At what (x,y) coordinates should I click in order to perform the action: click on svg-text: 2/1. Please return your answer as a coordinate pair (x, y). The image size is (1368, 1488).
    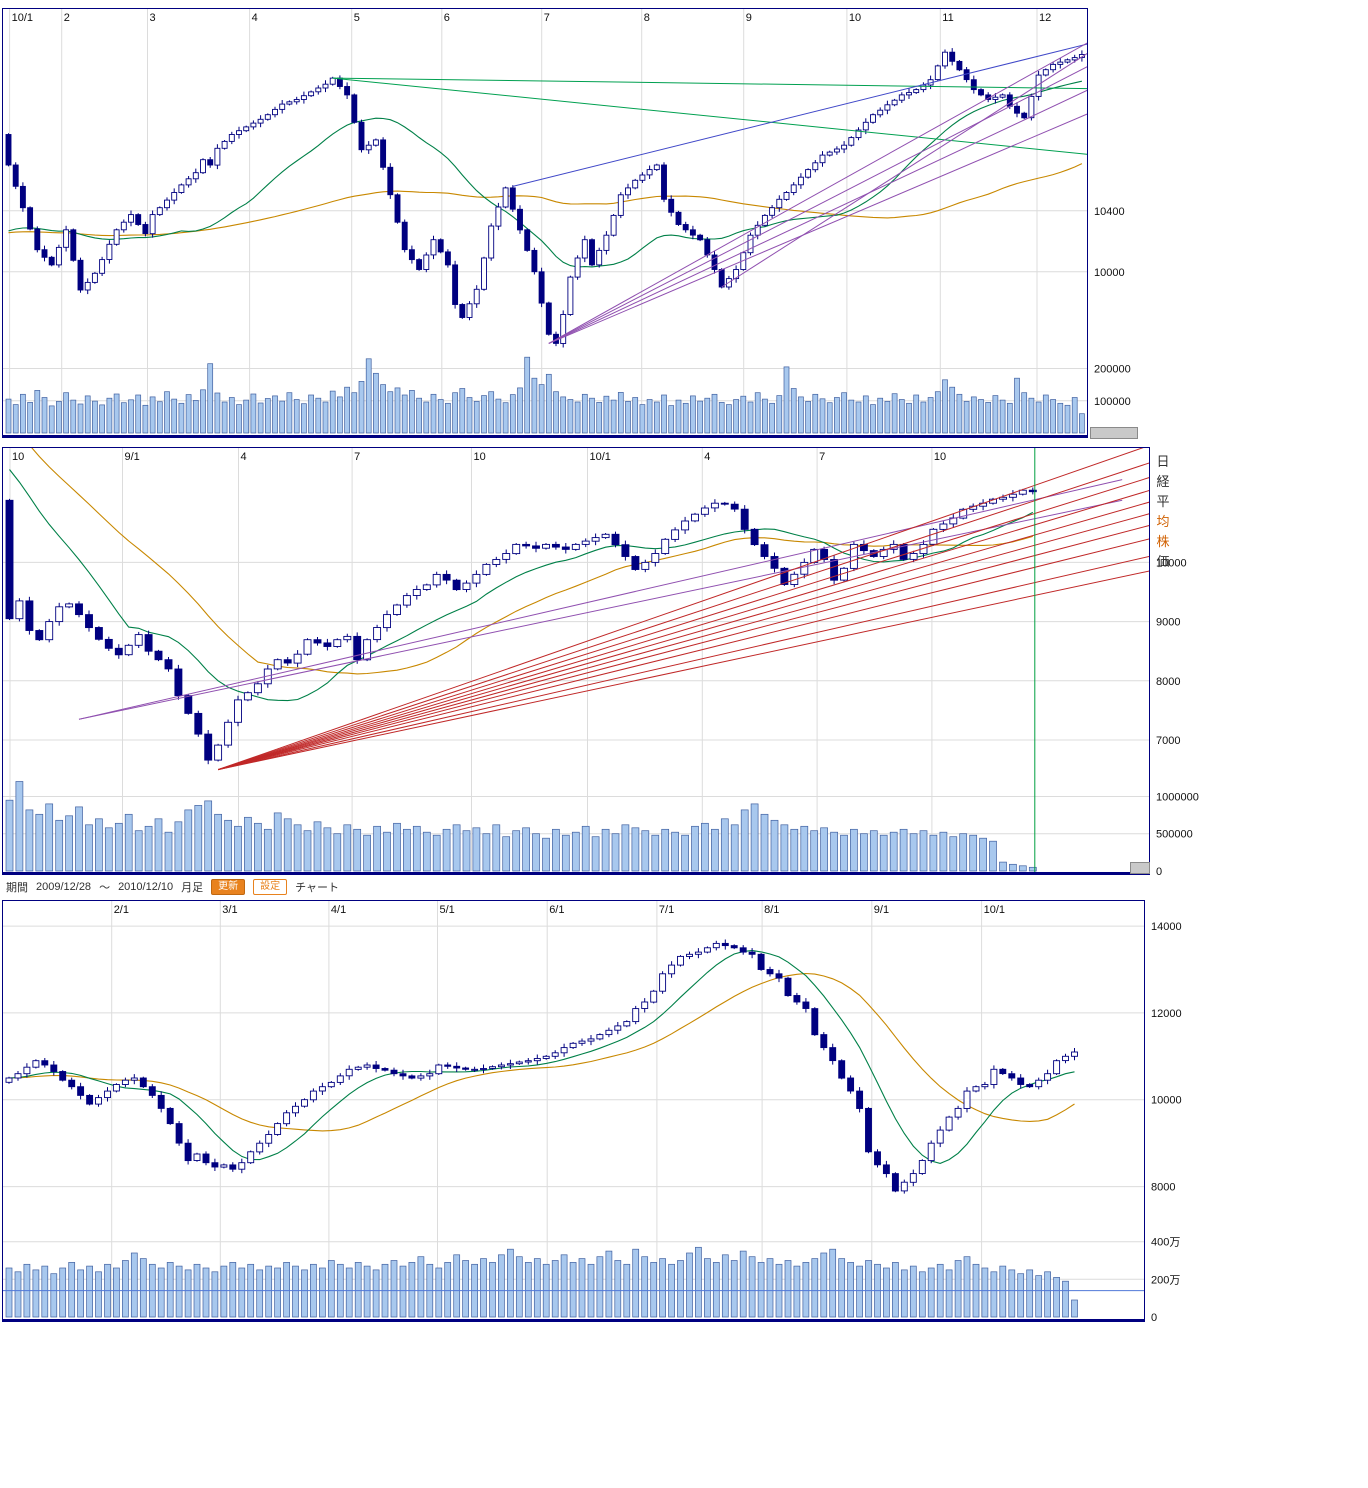
    Looking at the image, I should click on (121, 910).